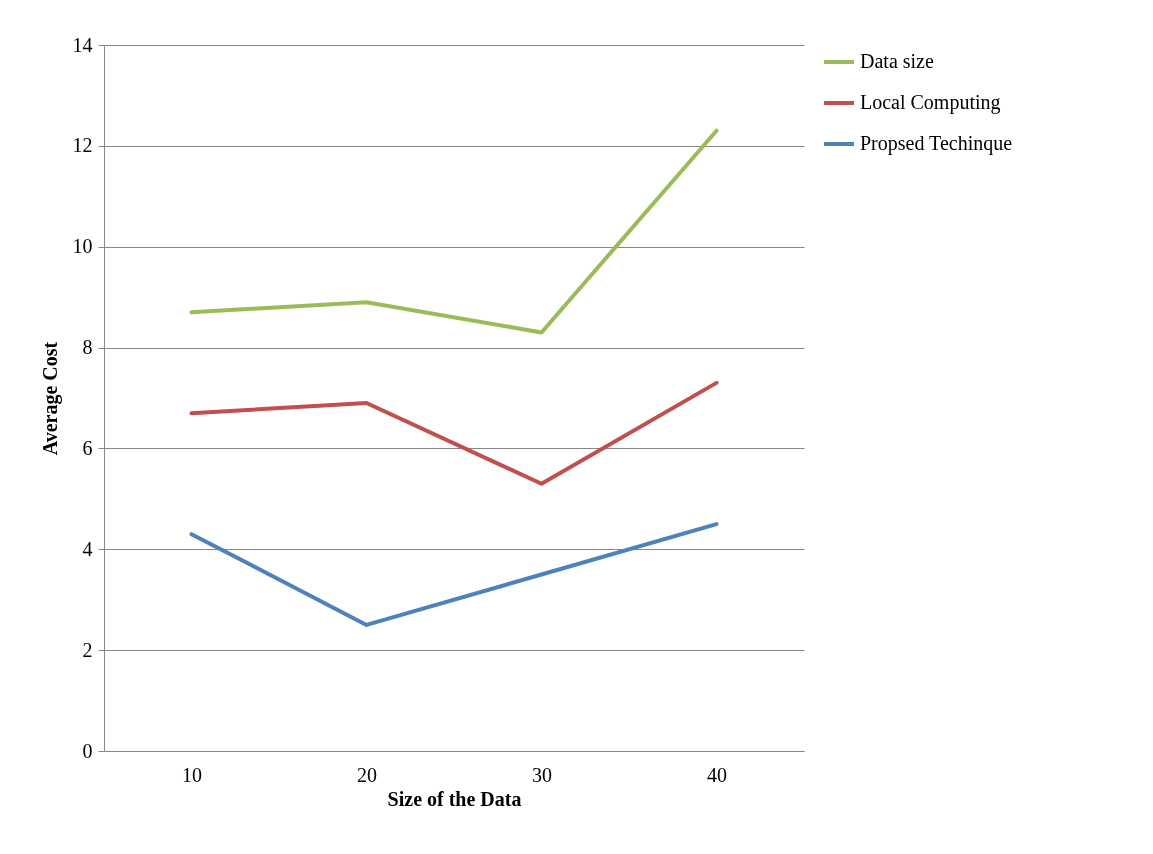 The width and height of the screenshot is (1153, 854). I want to click on y-tick-label: 4, so click(87, 548).